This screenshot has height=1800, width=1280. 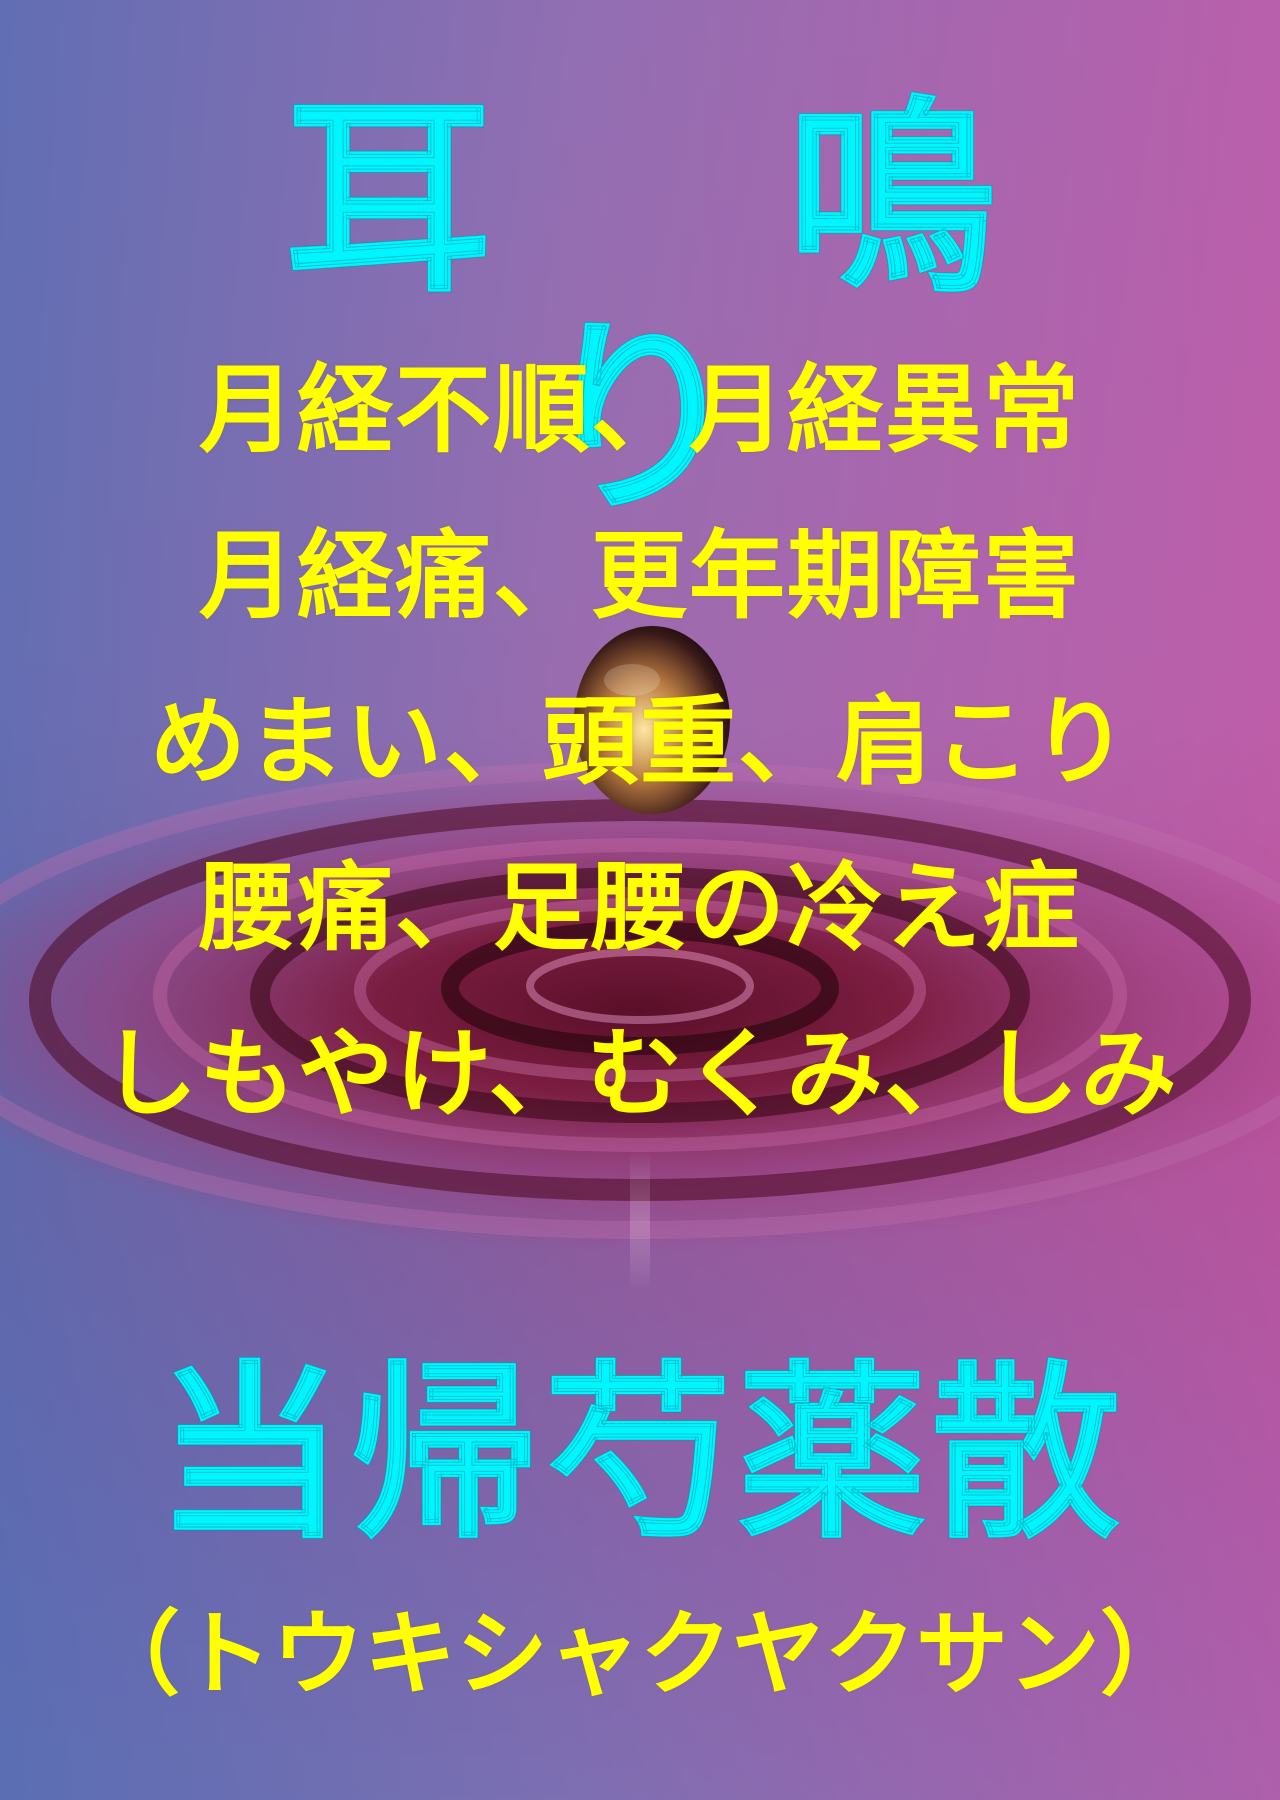 I want to click on symptom-line: しもやけ、むくみ、しみ, so click(x=640, y=1074).